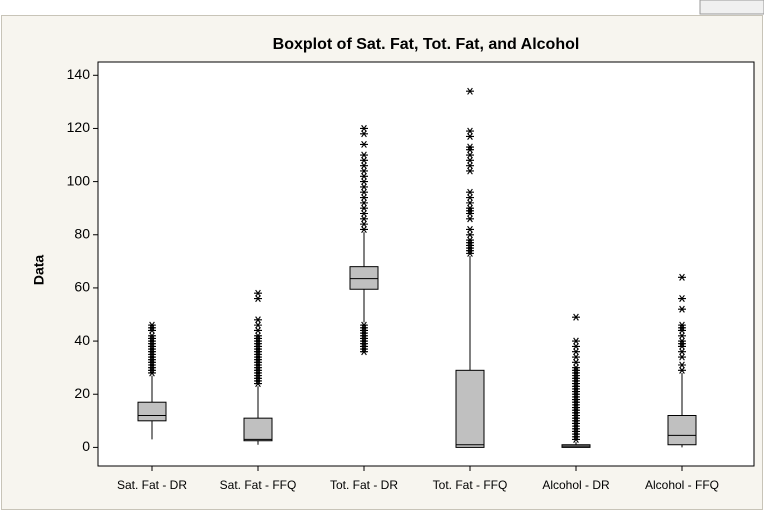 The width and height of the screenshot is (764, 511). What do you see at coordinates (152, 485) in the screenshot?
I see `x-tick-label: Sat. Fat - DR` at bounding box center [152, 485].